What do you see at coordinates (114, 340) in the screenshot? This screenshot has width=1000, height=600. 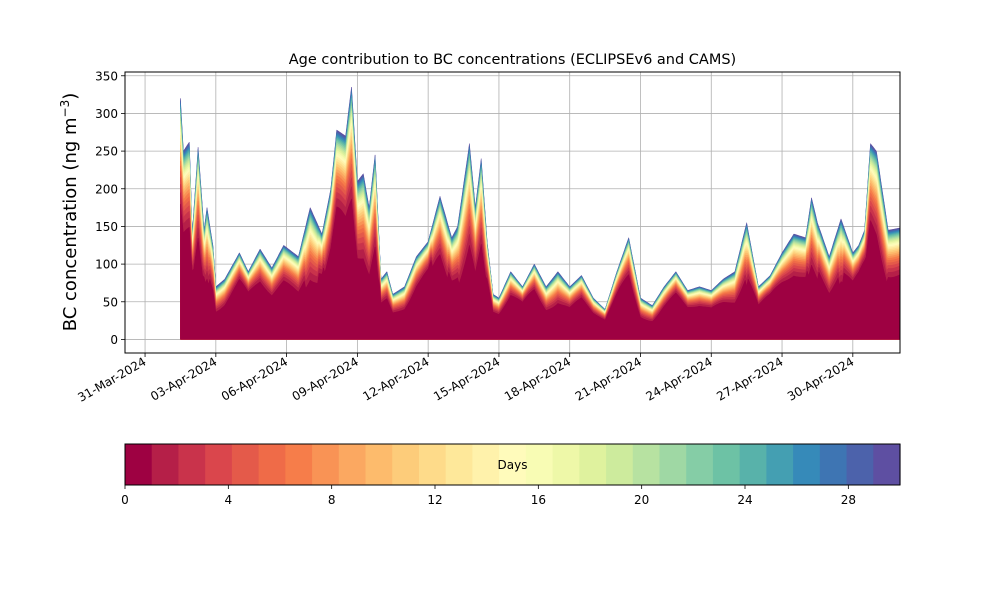 I see `y-tick-label: 0` at bounding box center [114, 340].